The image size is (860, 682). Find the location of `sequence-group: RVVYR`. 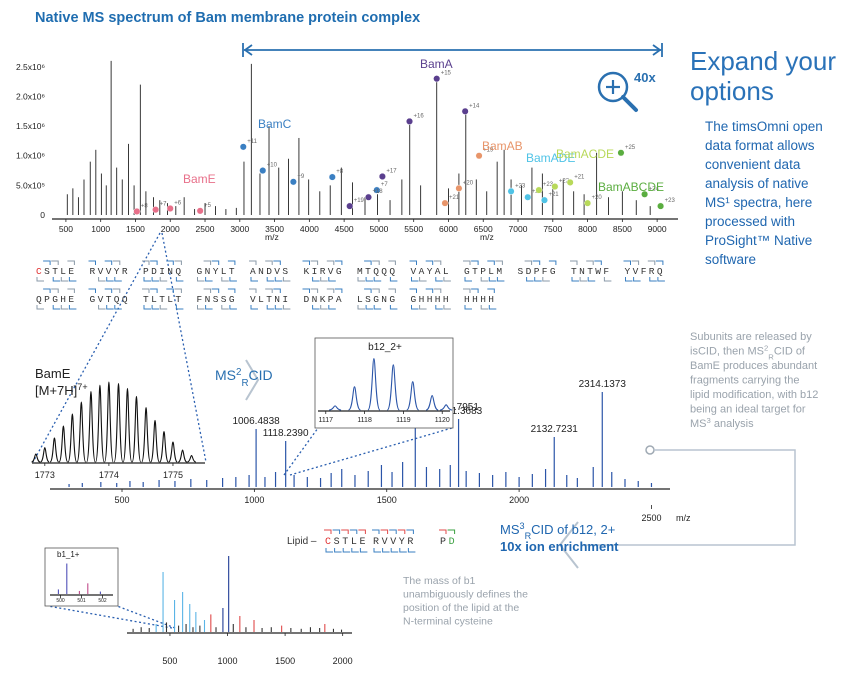

sequence-group: RVVYR is located at coordinates (110, 271).